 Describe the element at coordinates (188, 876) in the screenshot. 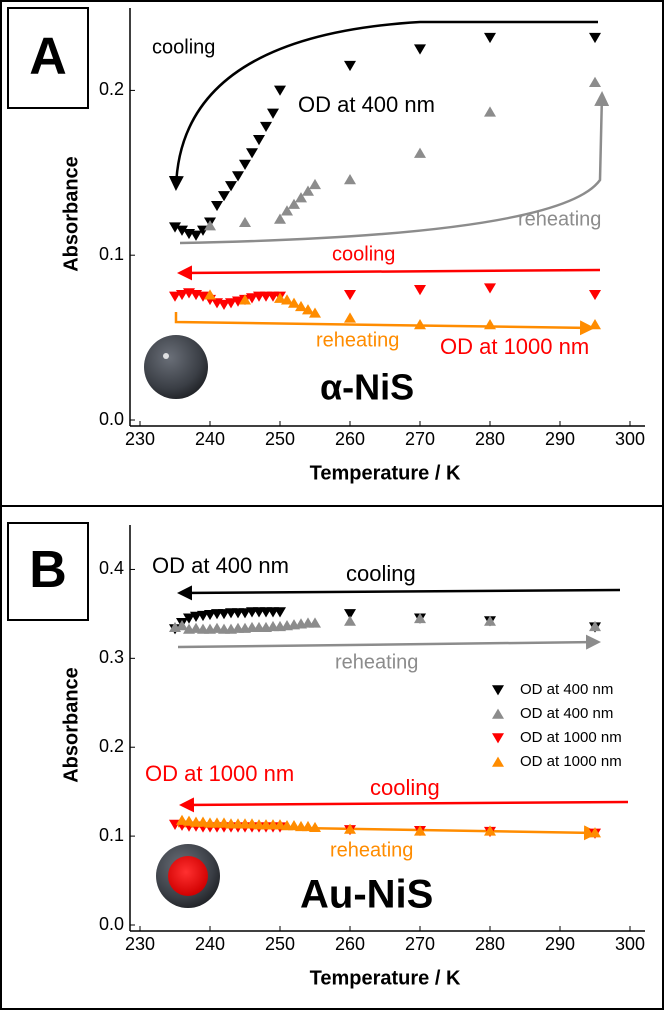

I see `gold-core-icon` at that location.